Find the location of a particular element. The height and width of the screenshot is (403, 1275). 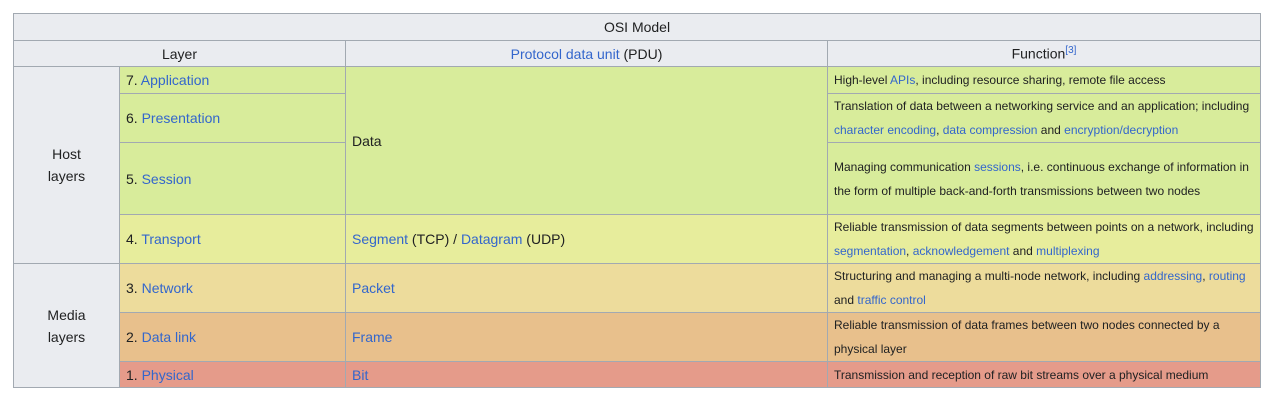

udp-text: (UDP) is located at coordinates (544, 239).